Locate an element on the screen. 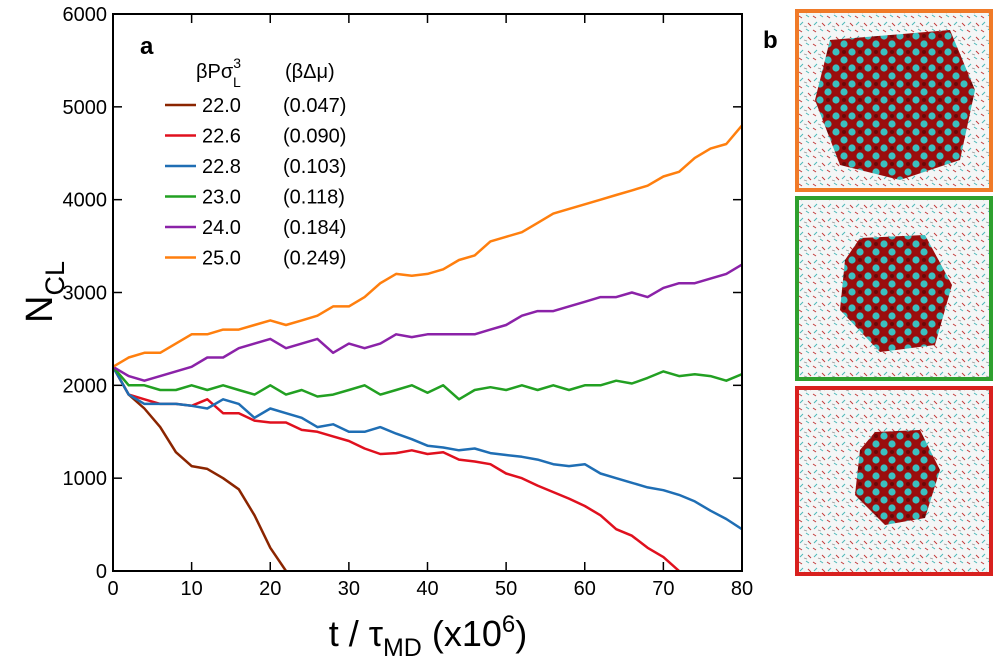 This screenshot has height=664, width=1000. x-tick-label: 80 is located at coordinates (742, 589).